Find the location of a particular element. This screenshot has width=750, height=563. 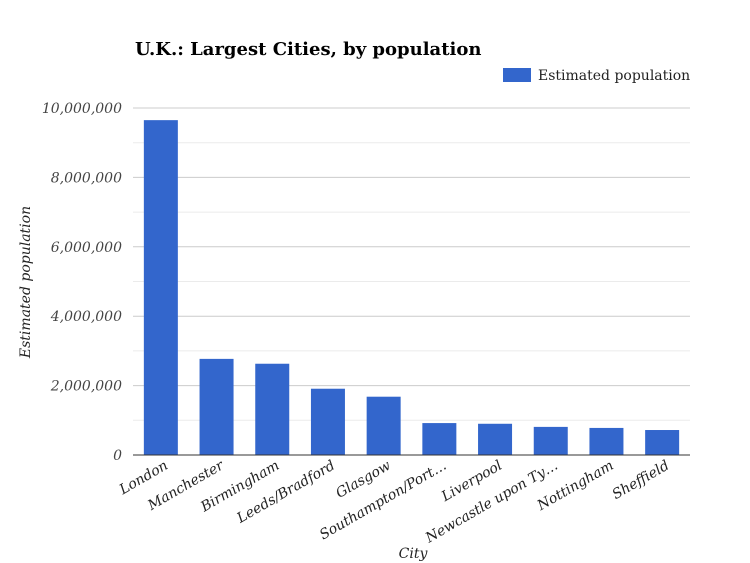

bar-leeds-bradford is located at coordinates (327, 421).